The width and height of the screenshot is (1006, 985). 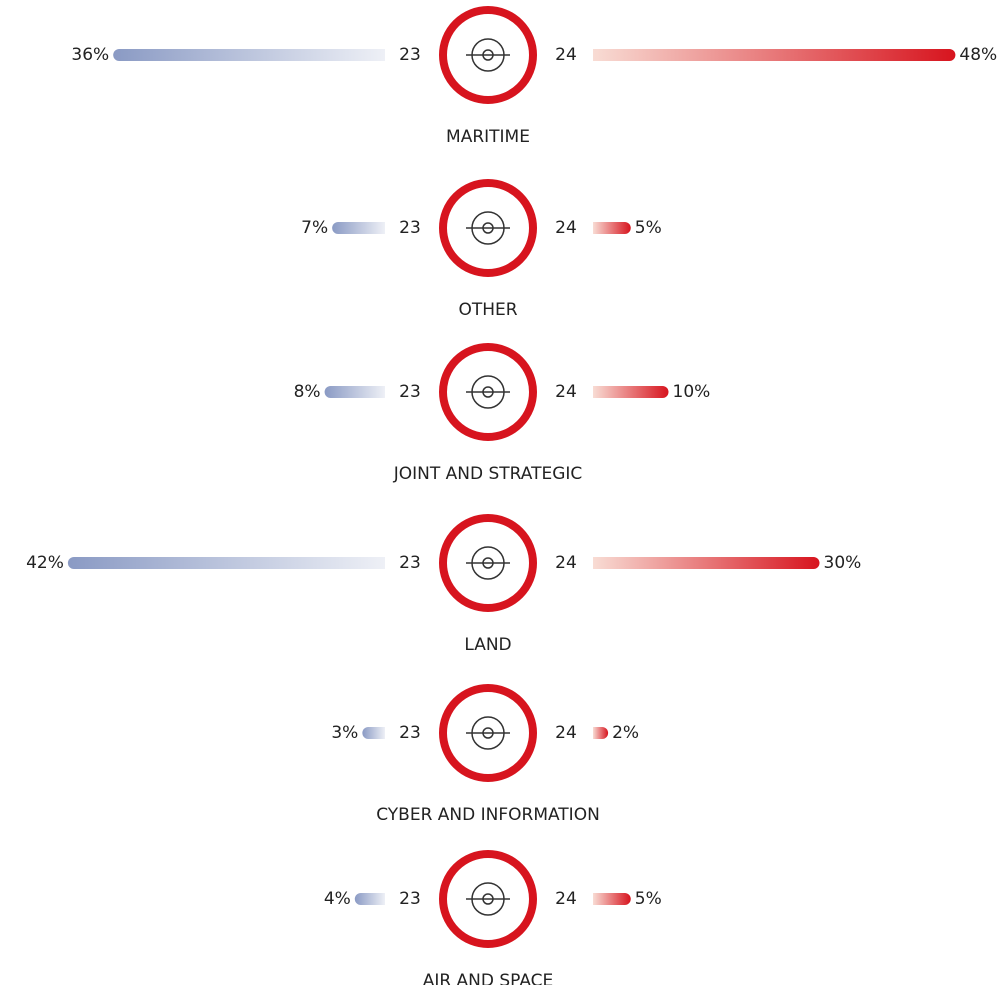 What do you see at coordinates (344, 733) in the screenshot?
I see `value-label: 3%` at bounding box center [344, 733].